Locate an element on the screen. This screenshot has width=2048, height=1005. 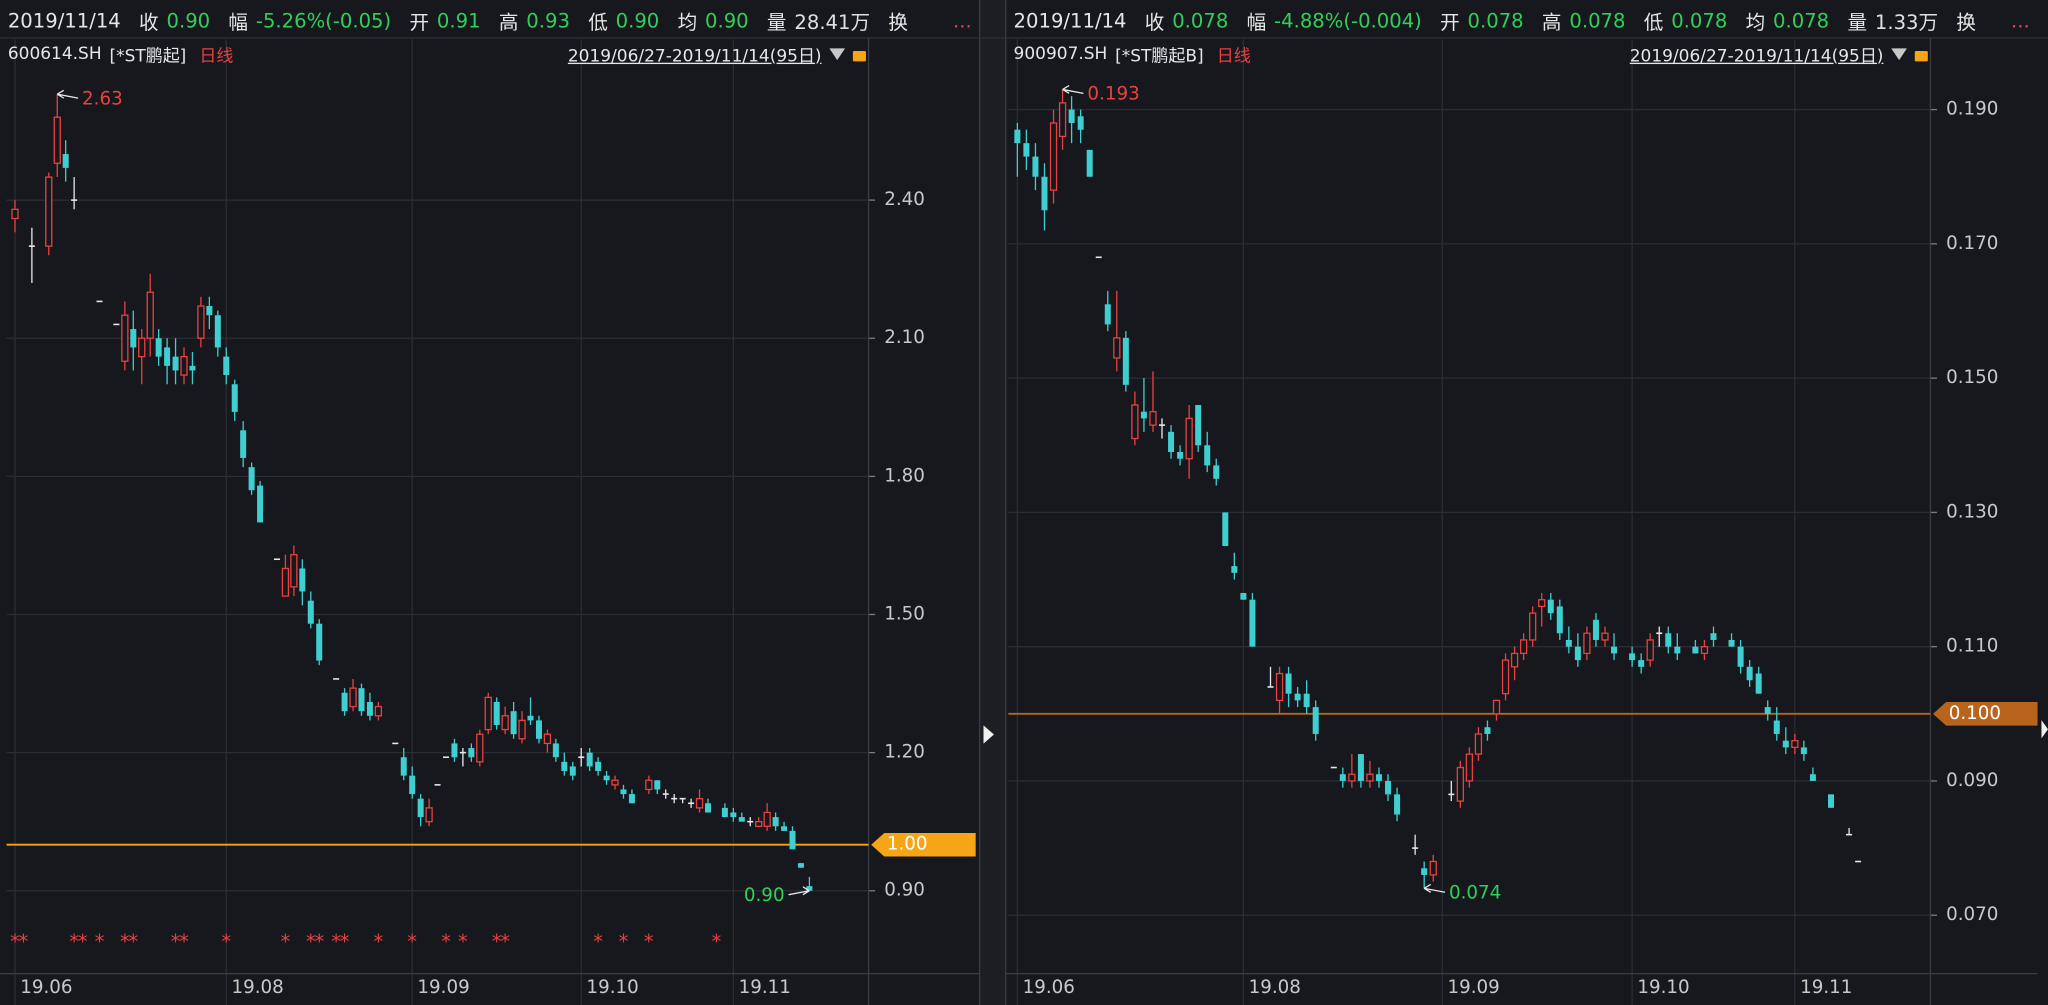
annotation-label: 0.193 is located at coordinates (1113, 94).